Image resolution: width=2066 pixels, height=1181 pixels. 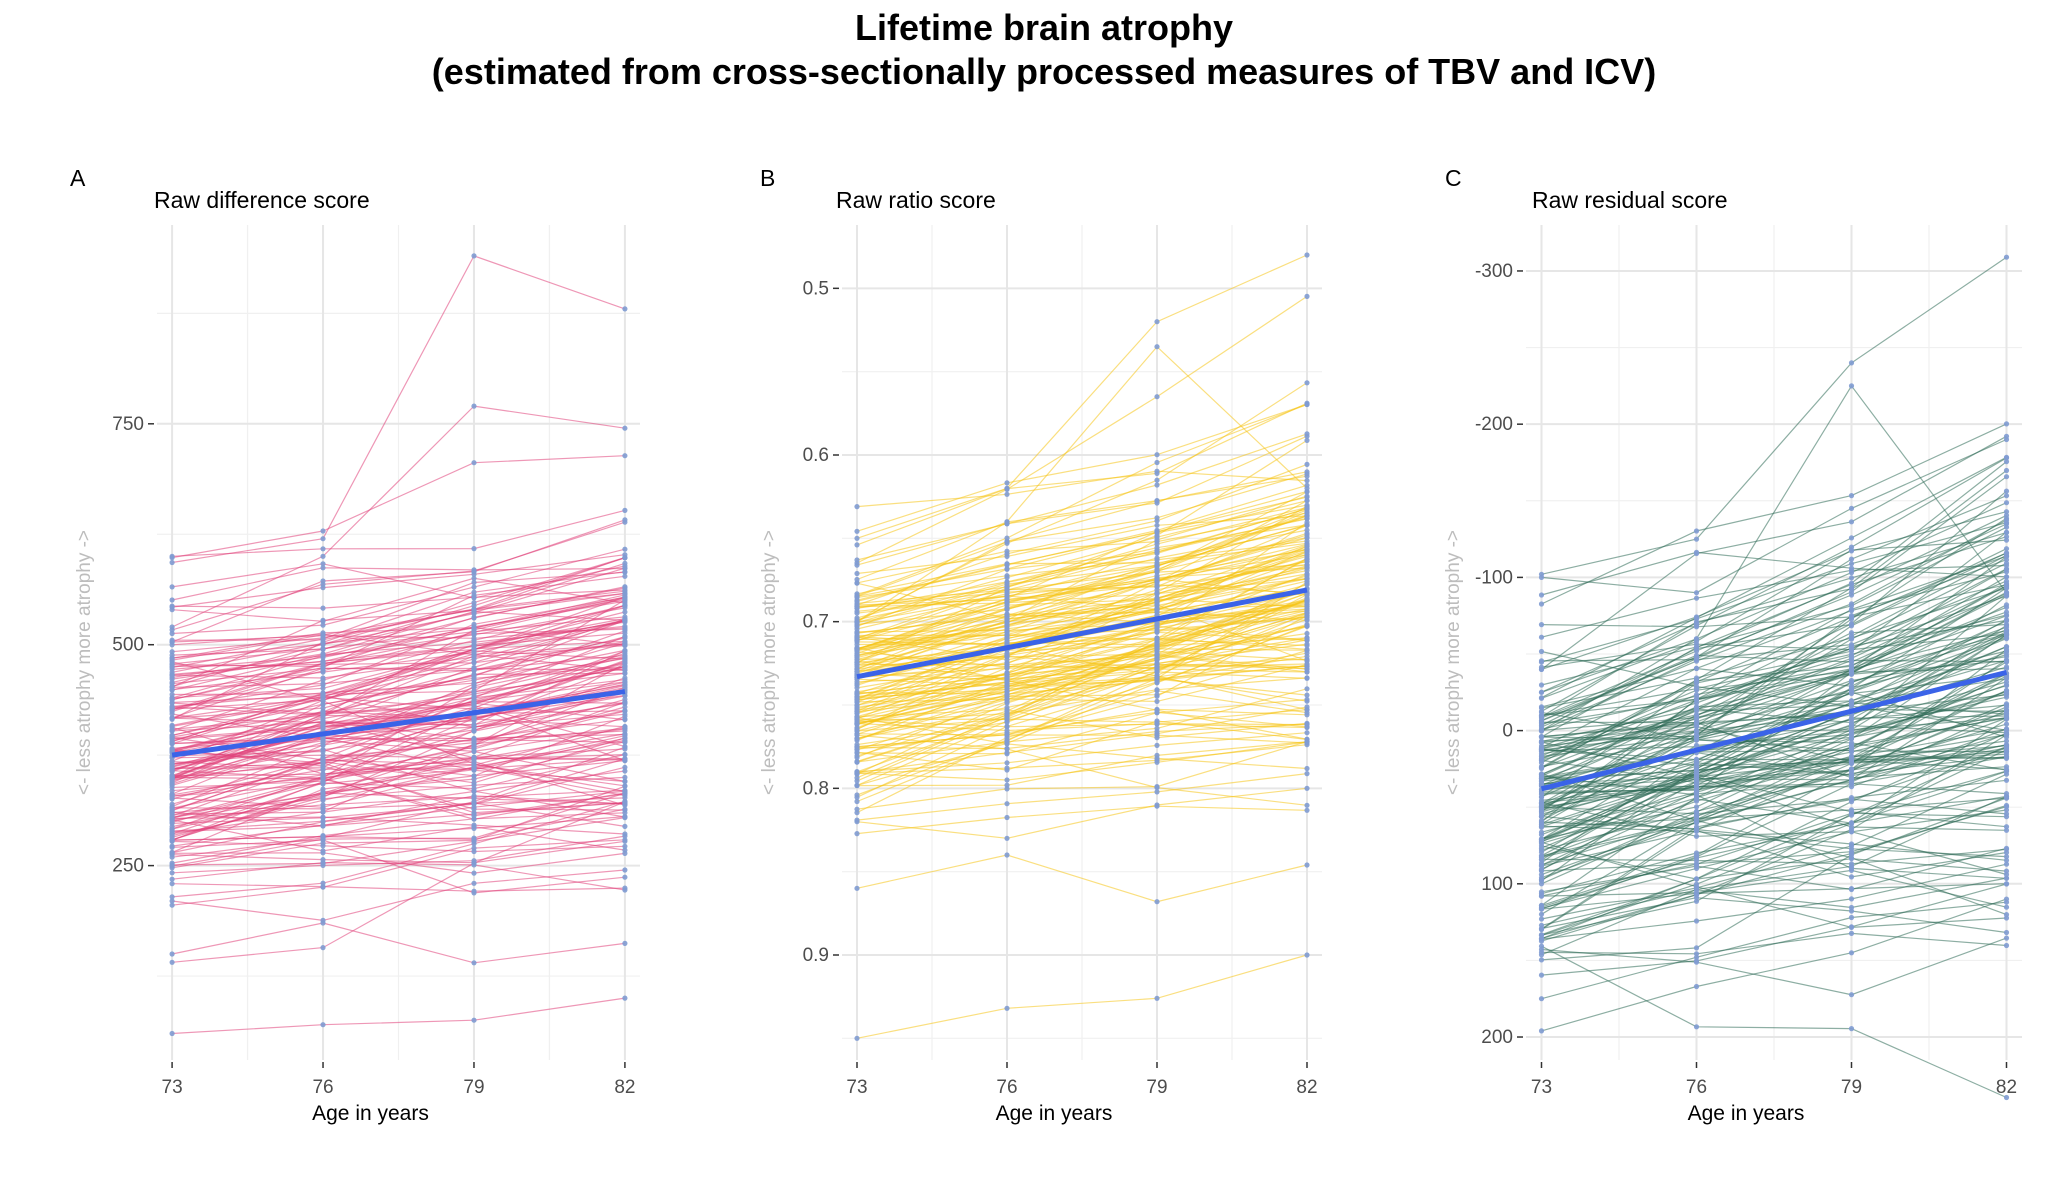 I want to click on x-tick-label: 79, so click(x=1156, y=1087).